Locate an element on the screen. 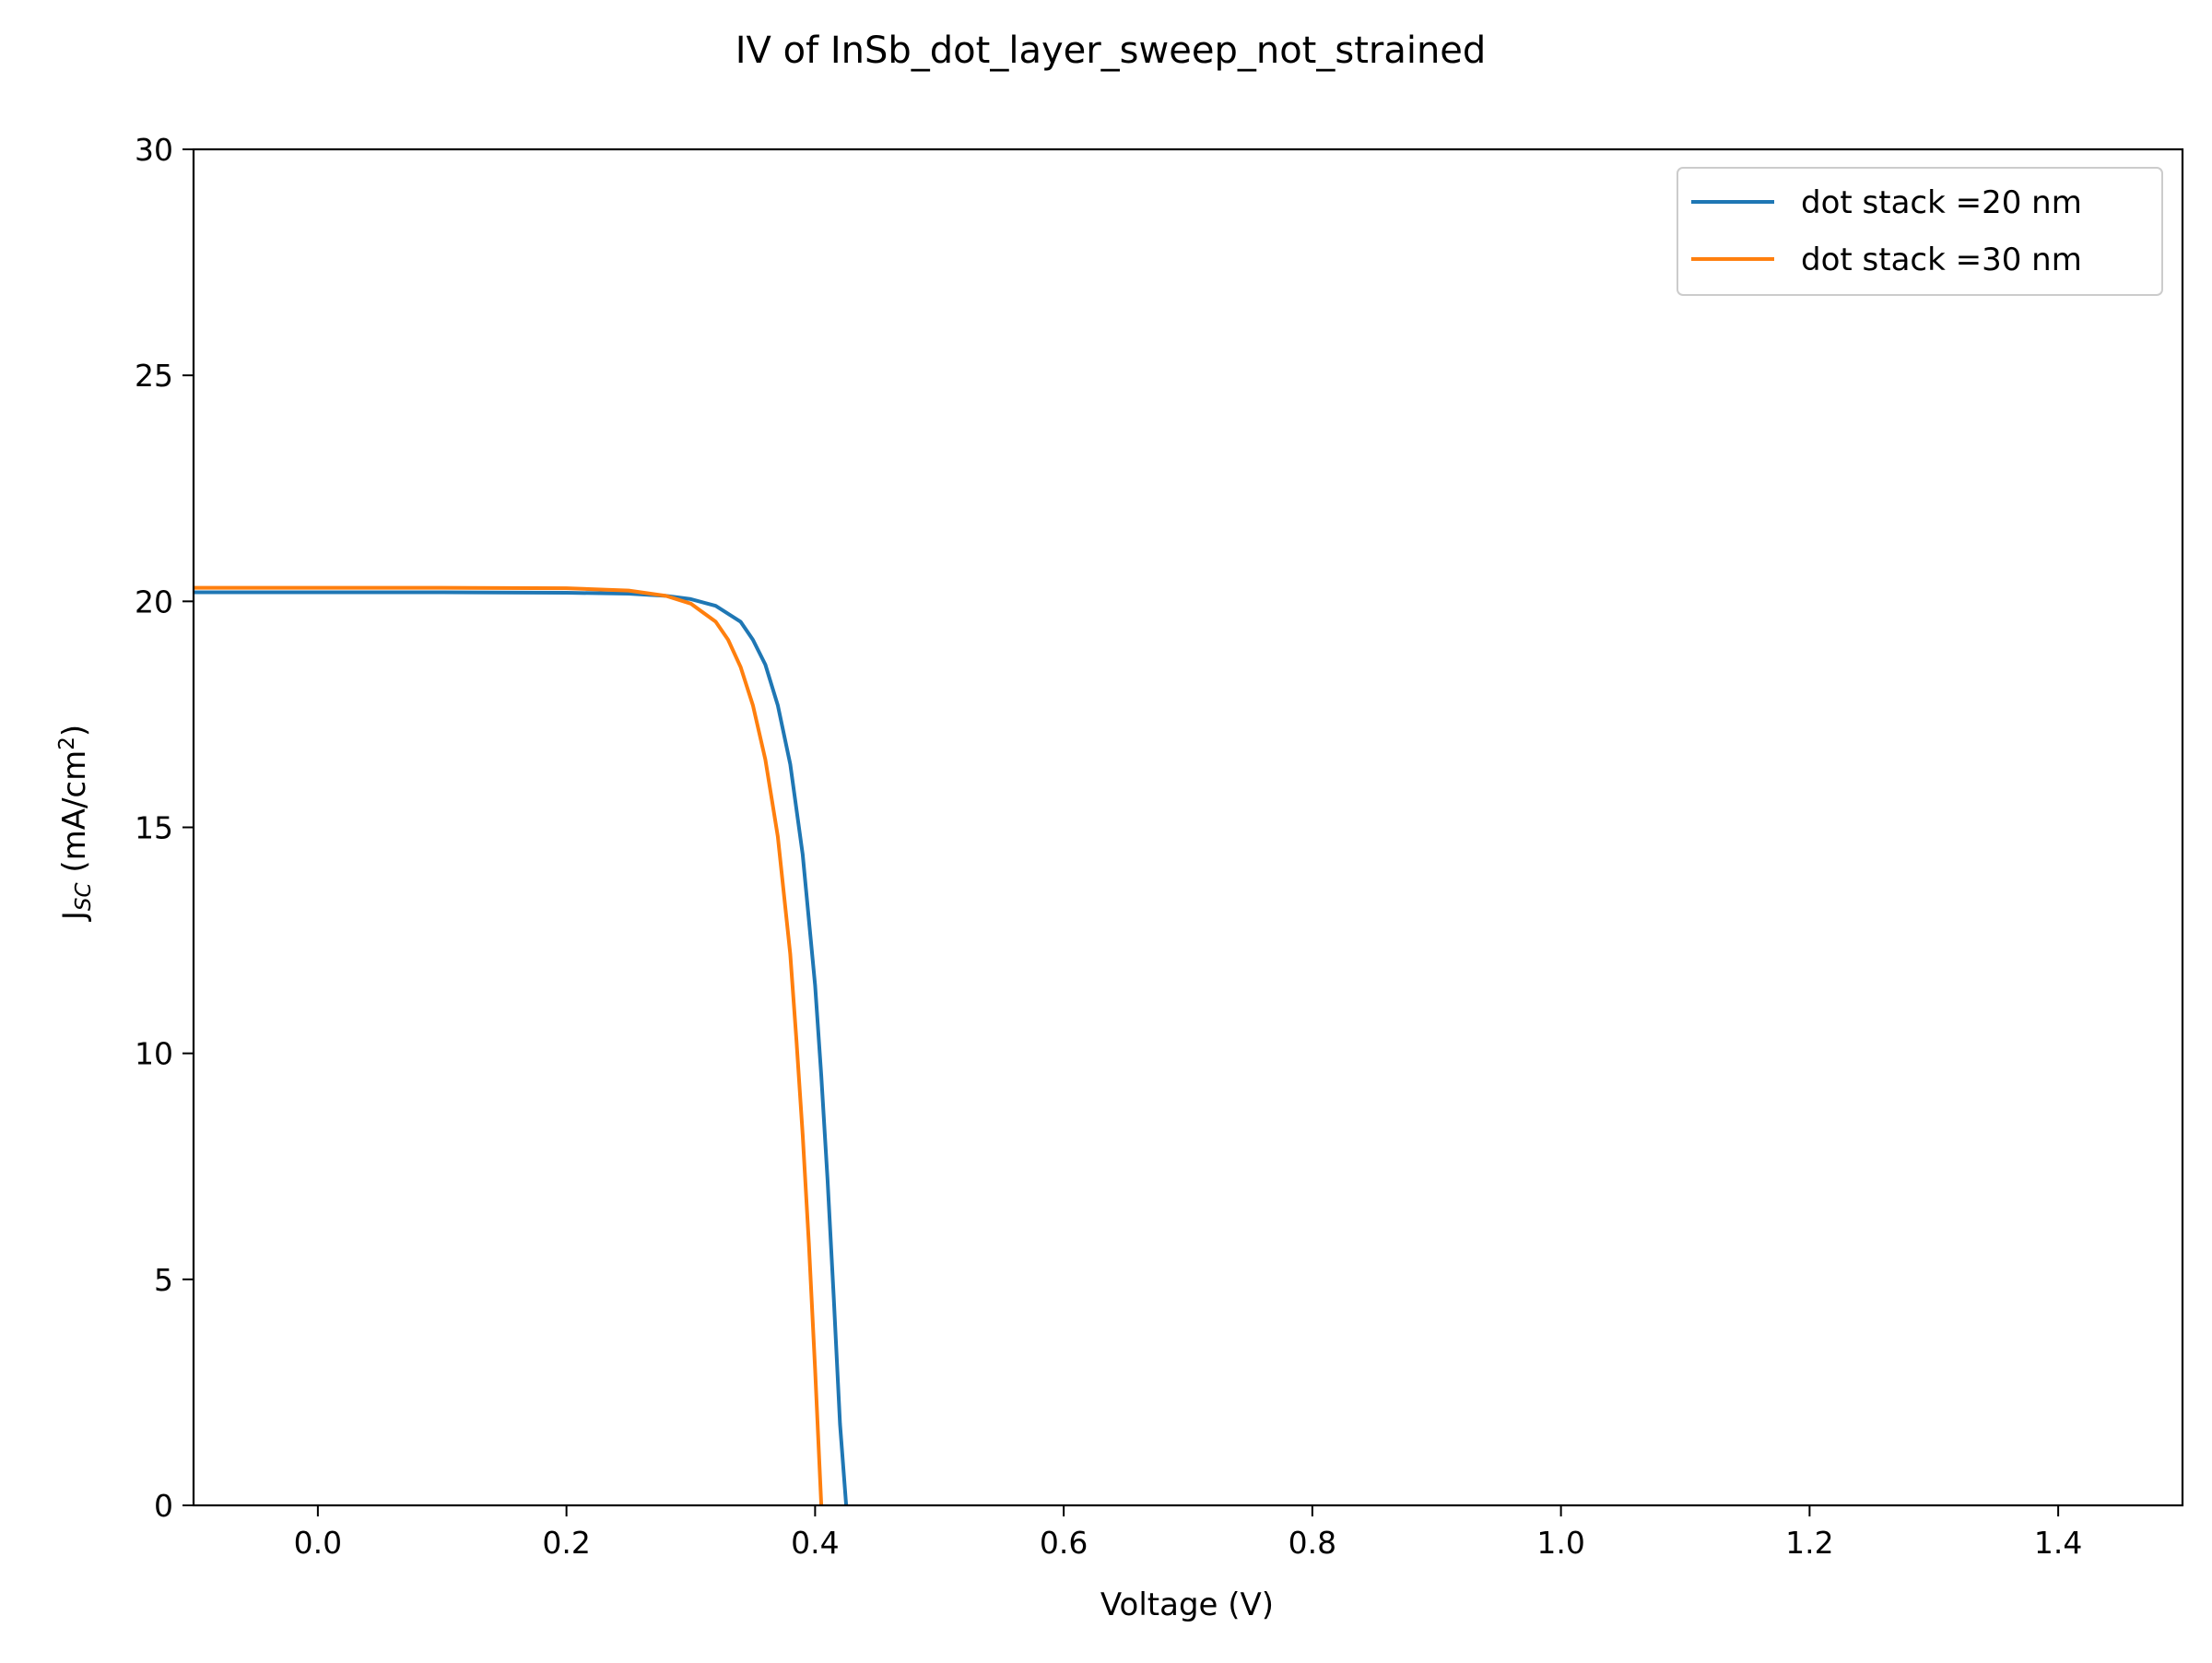  y-axis: 0 5 10 15 20 25 30 is located at coordinates (164, 828).